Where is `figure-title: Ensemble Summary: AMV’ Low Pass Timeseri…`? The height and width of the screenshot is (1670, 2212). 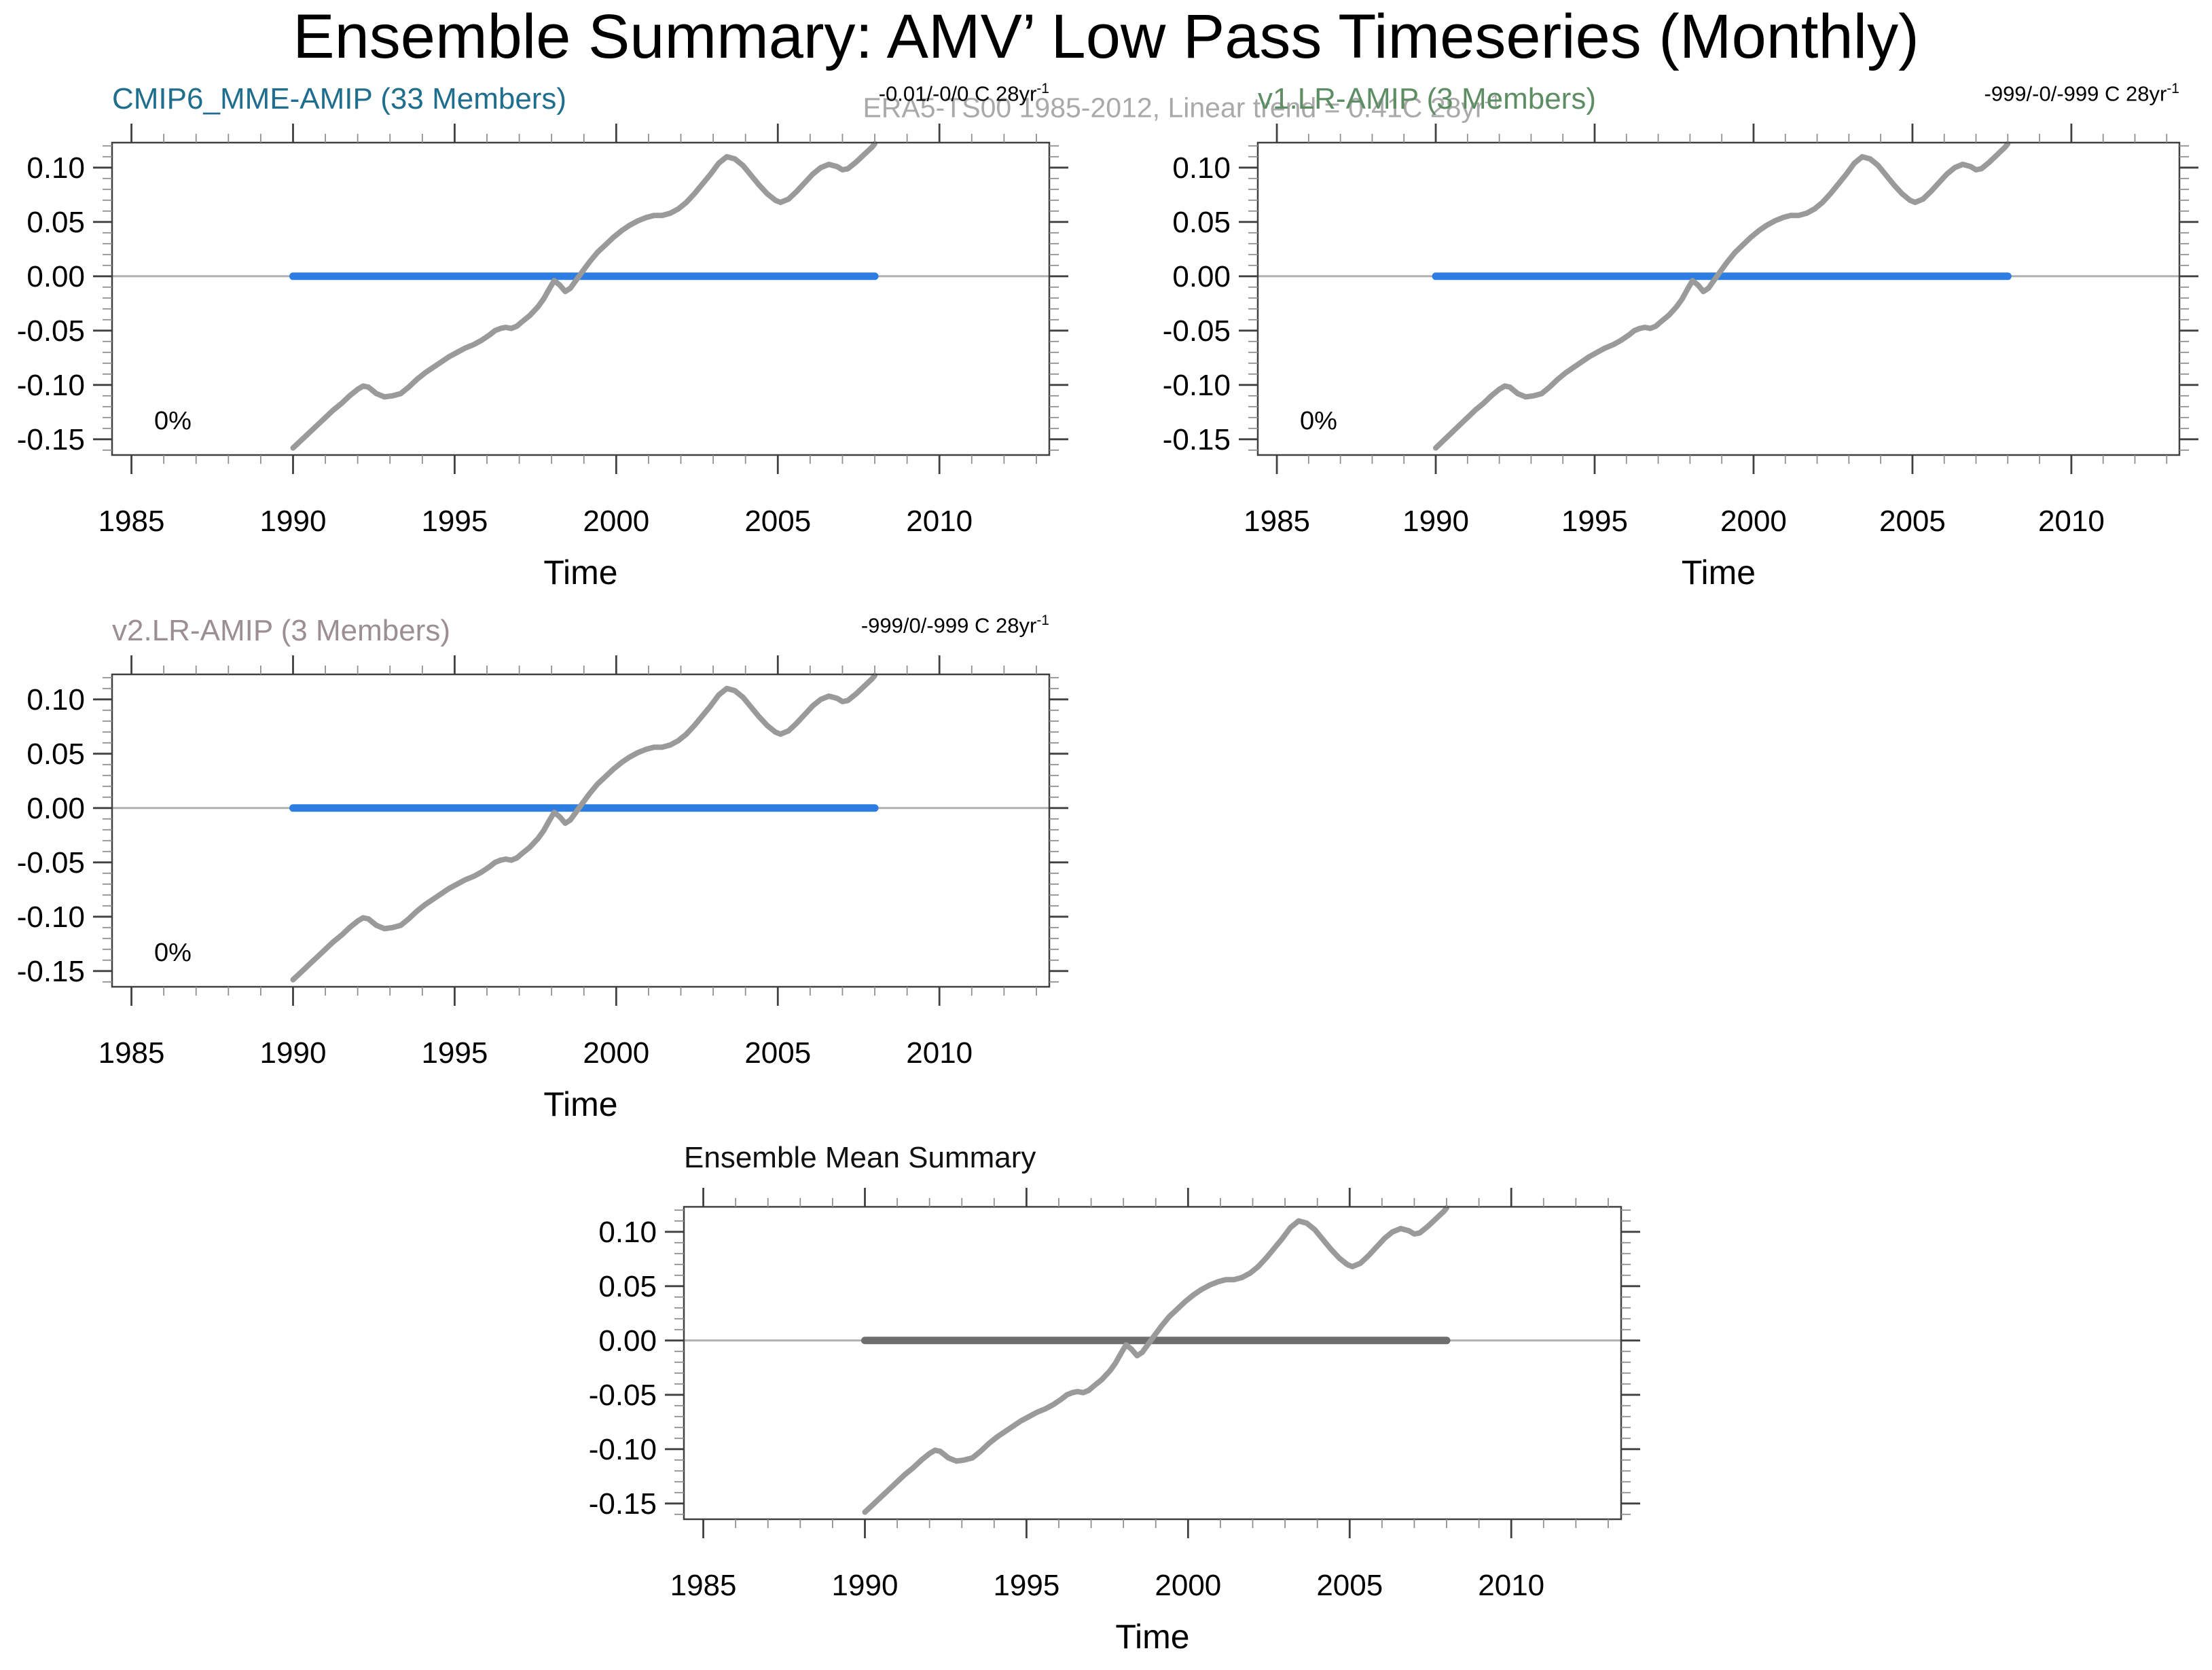 figure-title: Ensemble Summary: AMV’ Low Pass Timeseri… is located at coordinates (1106, 36).